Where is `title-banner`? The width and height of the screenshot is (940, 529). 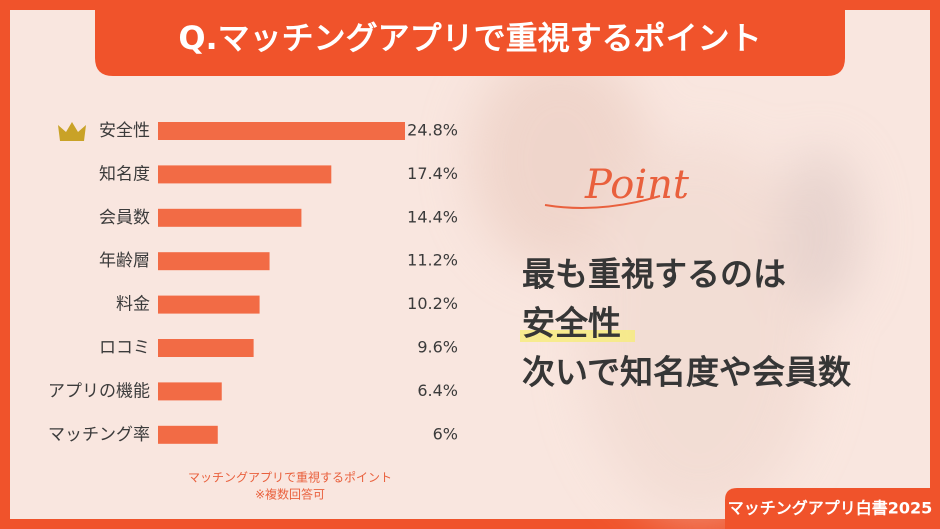 title-banner is located at coordinates (470, 38).